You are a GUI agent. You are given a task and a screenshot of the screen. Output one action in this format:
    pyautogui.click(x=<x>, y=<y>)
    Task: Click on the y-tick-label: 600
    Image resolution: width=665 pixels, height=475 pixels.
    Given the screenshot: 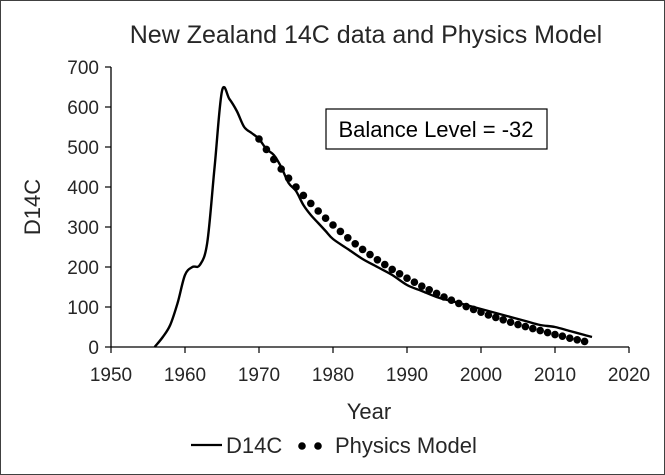 What is the action you would take?
    pyautogui.click(x=83, y=108)
    